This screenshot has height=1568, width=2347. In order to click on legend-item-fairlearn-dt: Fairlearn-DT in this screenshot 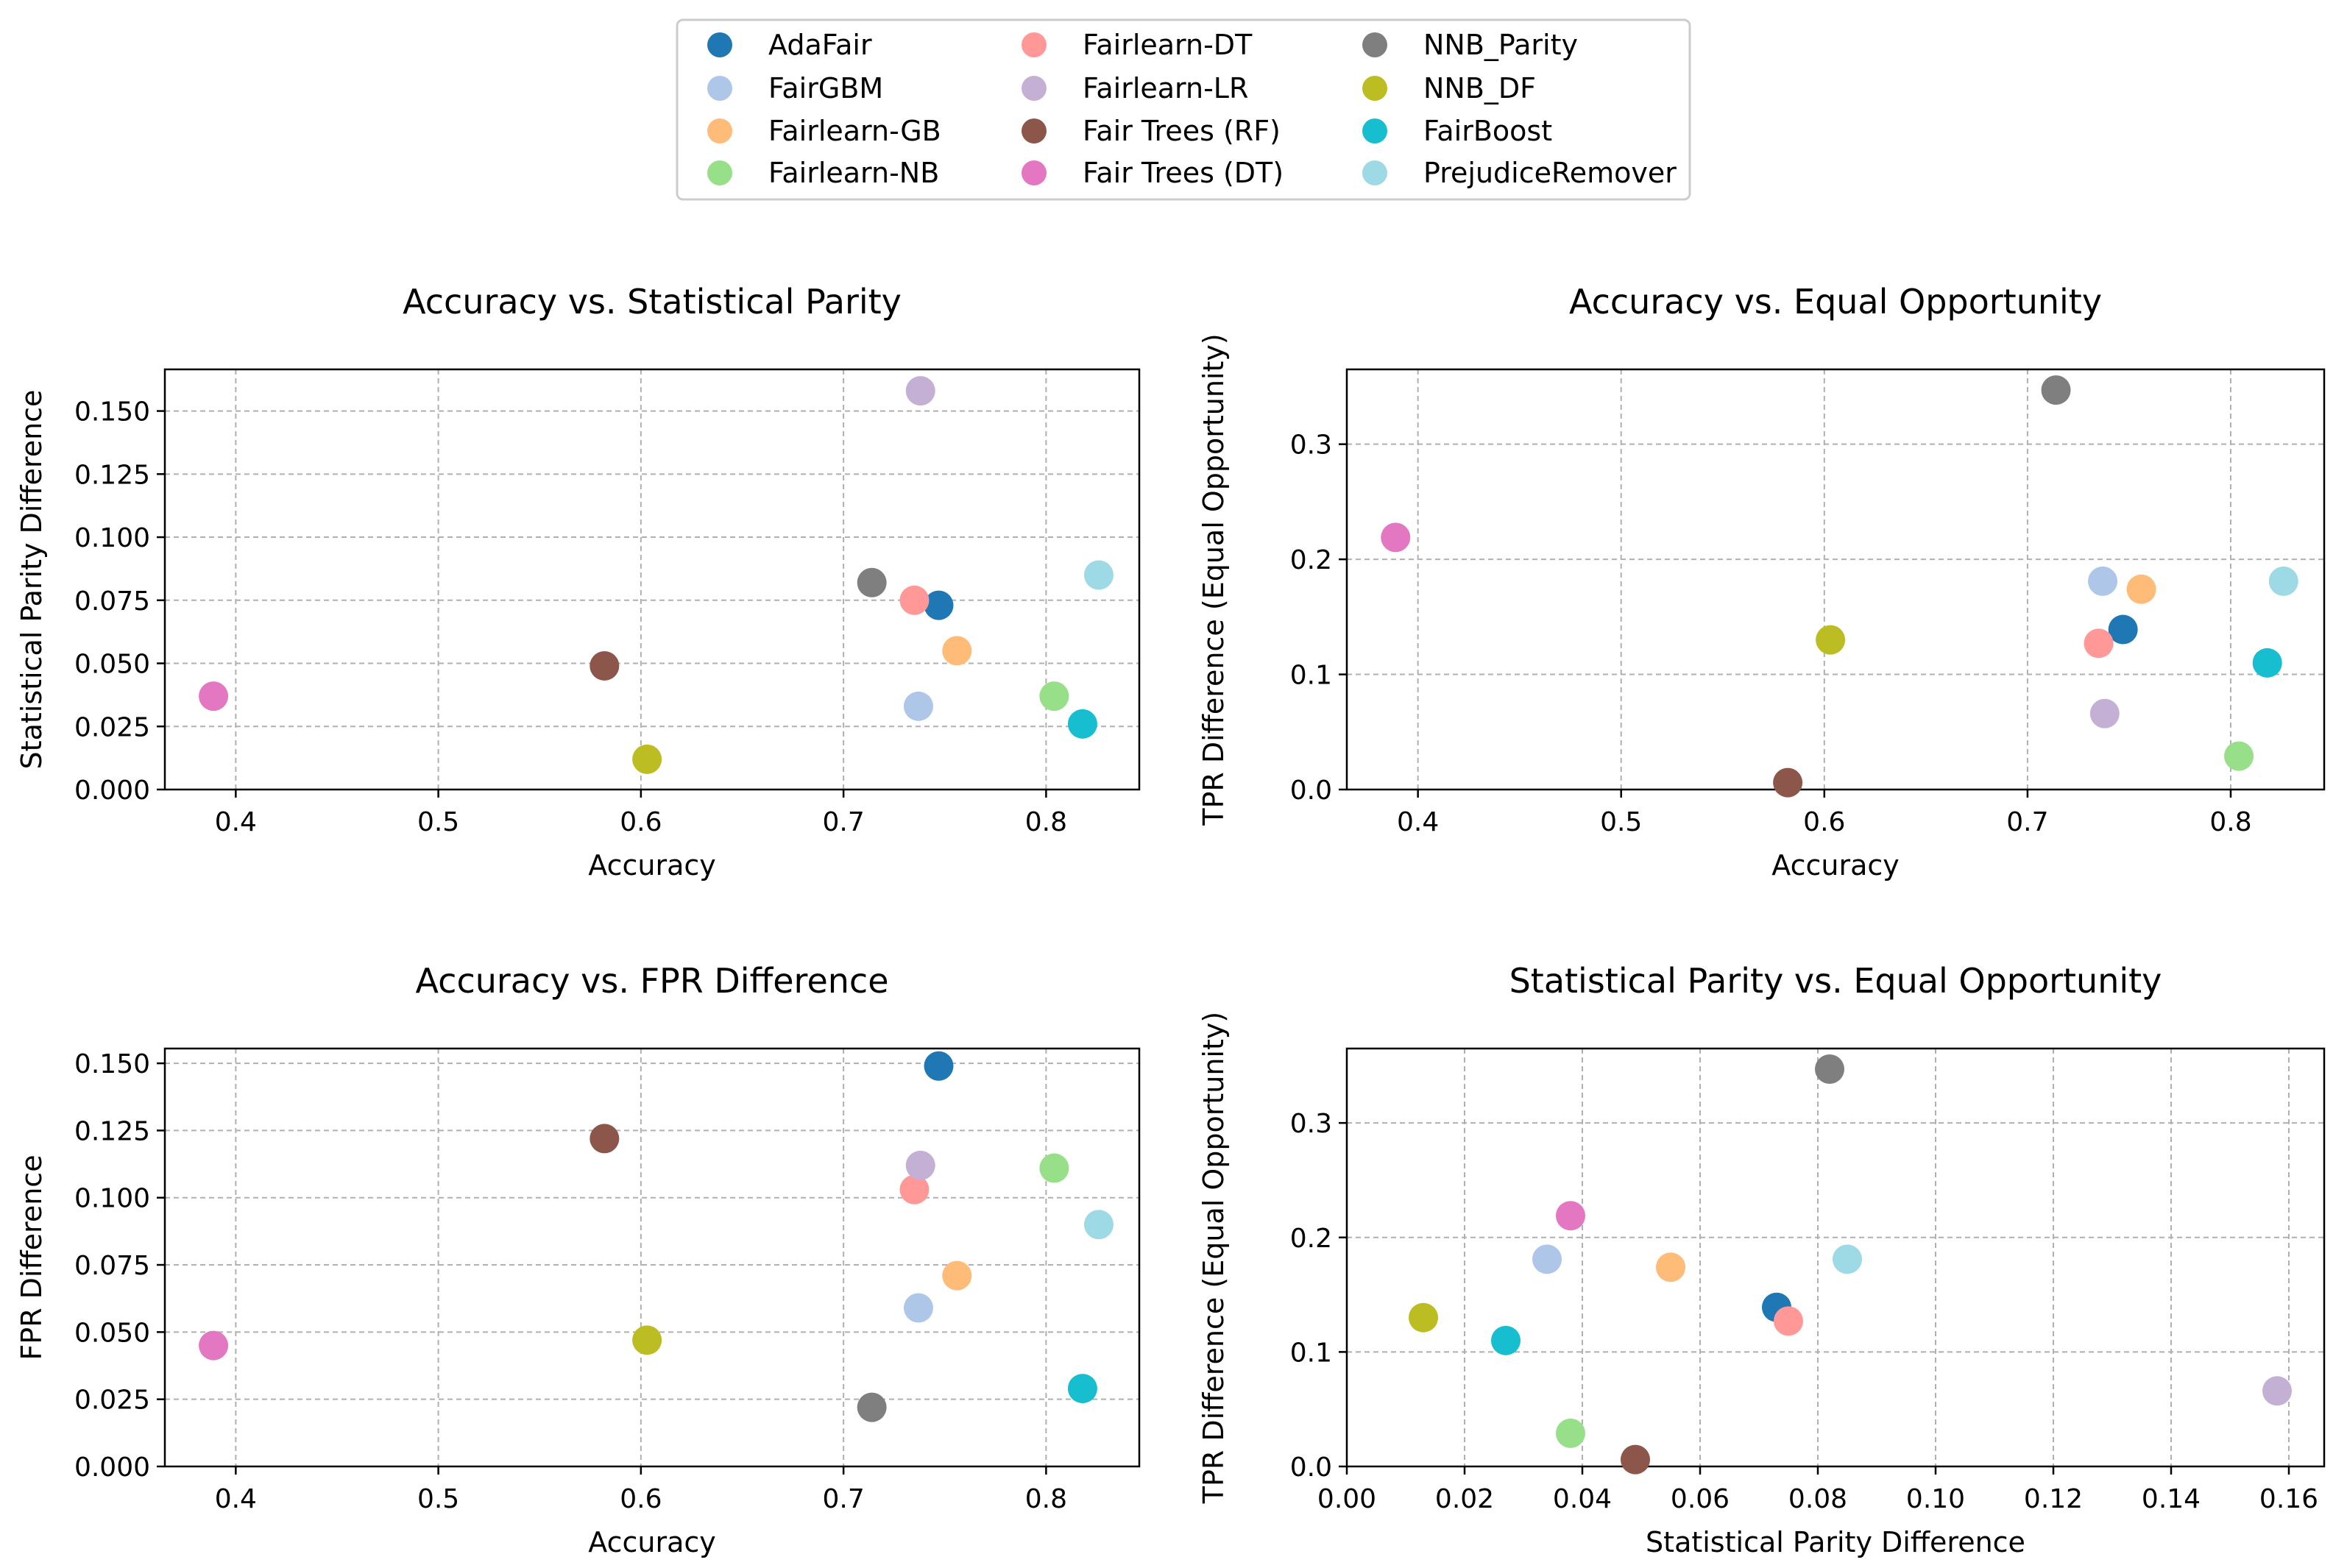, I will do `click(1137, 45)`.